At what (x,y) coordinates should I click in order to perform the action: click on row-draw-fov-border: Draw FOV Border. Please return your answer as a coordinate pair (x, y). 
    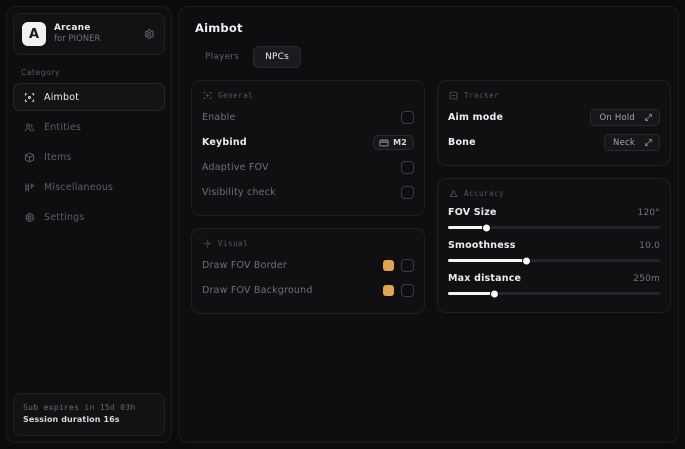
    Looking at the image, I should click on (308, 265).